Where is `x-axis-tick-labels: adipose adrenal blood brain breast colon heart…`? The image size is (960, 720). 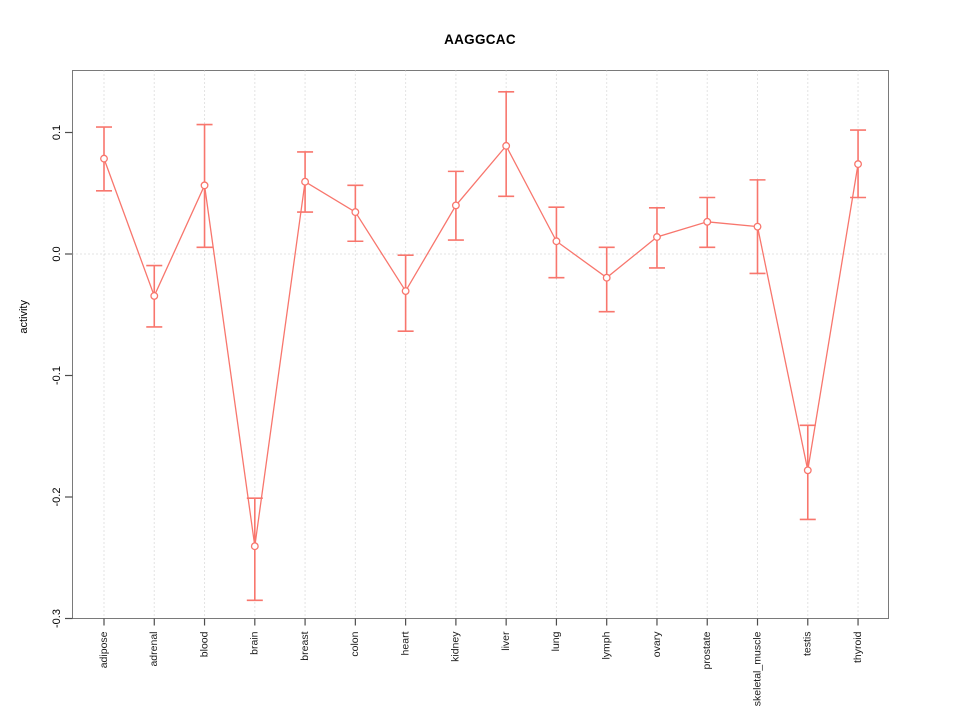
x-axis-tick-labels: adipose adrenal blood brain breast colon heart… is located at coordinates (481, 668).